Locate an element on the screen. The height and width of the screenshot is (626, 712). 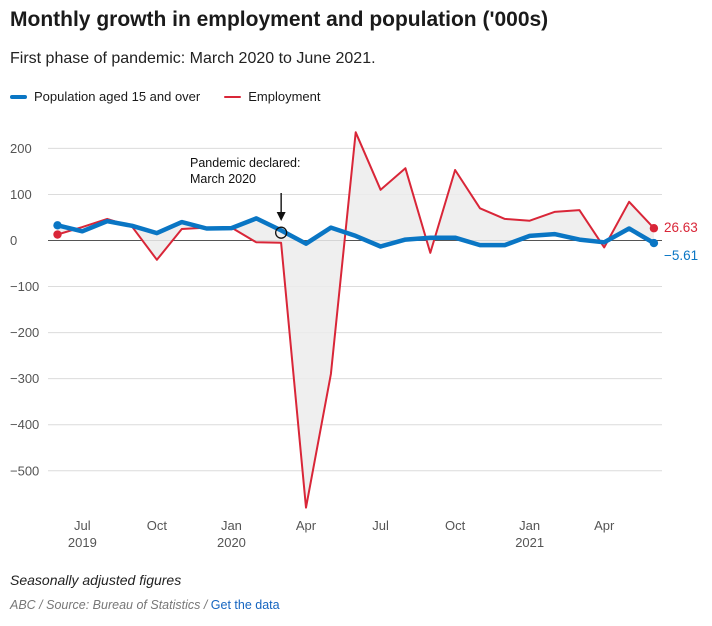
x-tick-year-label: 2020 is located at coordinates (231, 542).